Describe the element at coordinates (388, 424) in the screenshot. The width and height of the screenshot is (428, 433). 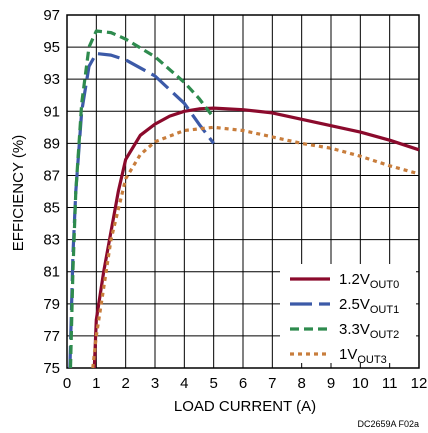
I see `figure-code: DC2659A F02a` at that location.